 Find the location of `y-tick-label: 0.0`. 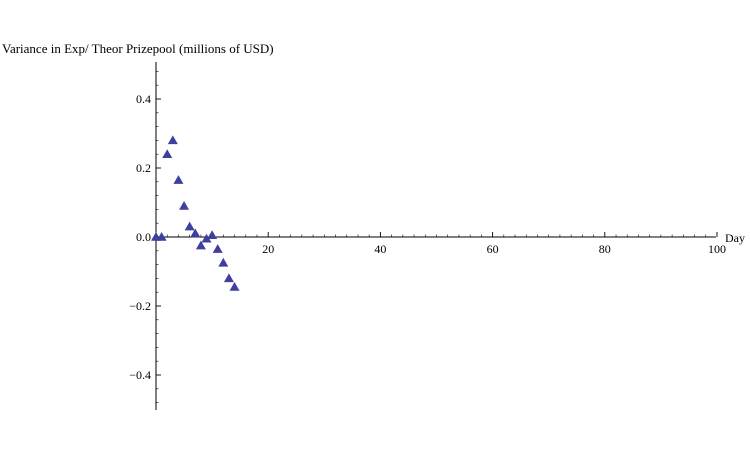

y-tick-label: 0.0 is located at coordinates (143, 237).